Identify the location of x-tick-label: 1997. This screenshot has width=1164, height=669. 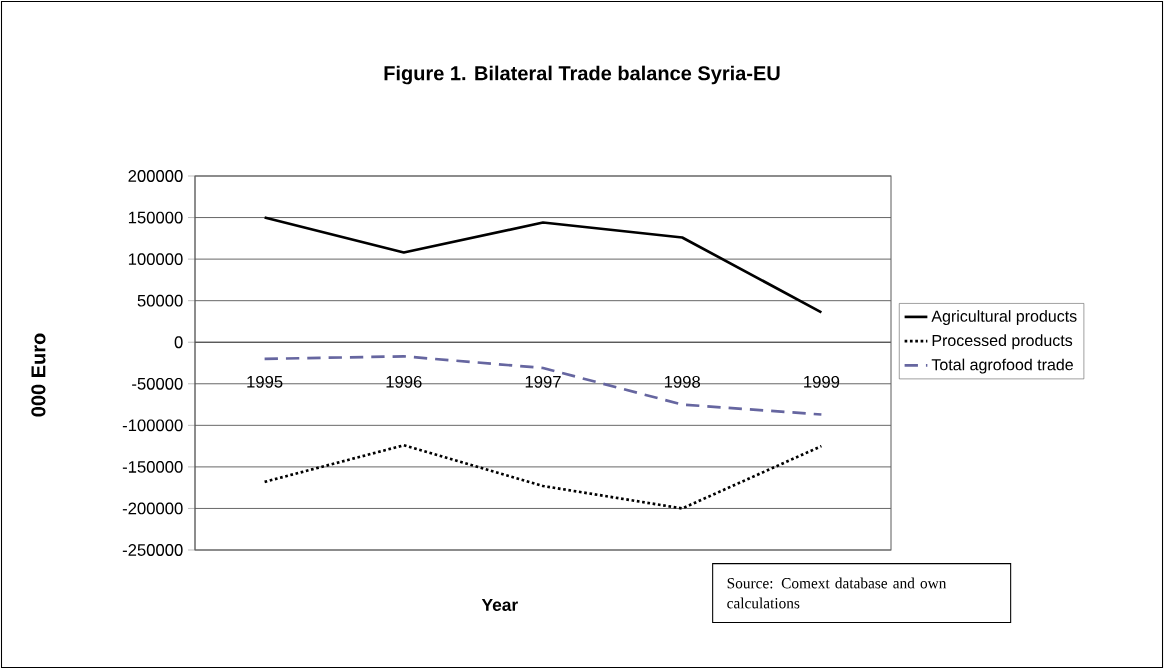
(543, 381).